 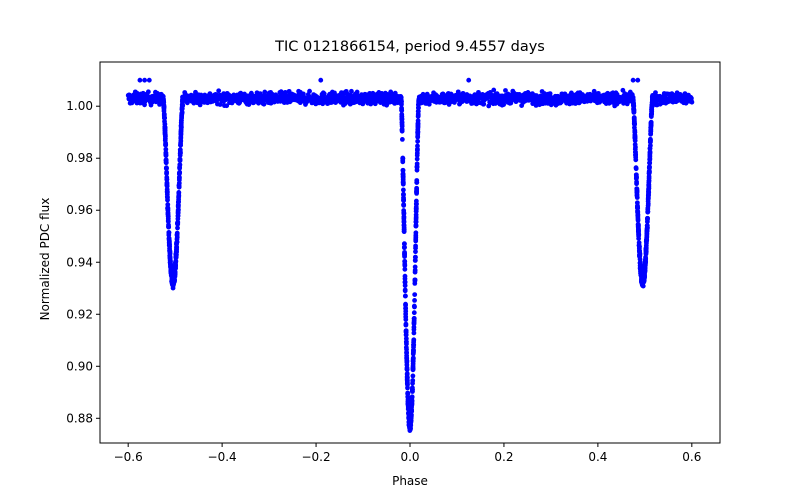 I want to click on y-tick-label: 0.96, so click(x=79, y=210).